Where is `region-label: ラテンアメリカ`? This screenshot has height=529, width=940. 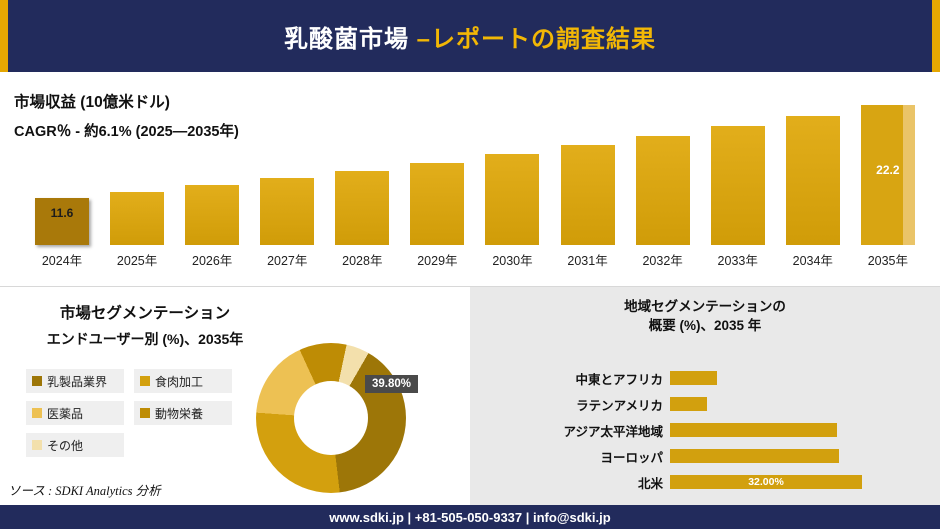
region-label: ラテンアメリカ is located at coordinates (619, 405).